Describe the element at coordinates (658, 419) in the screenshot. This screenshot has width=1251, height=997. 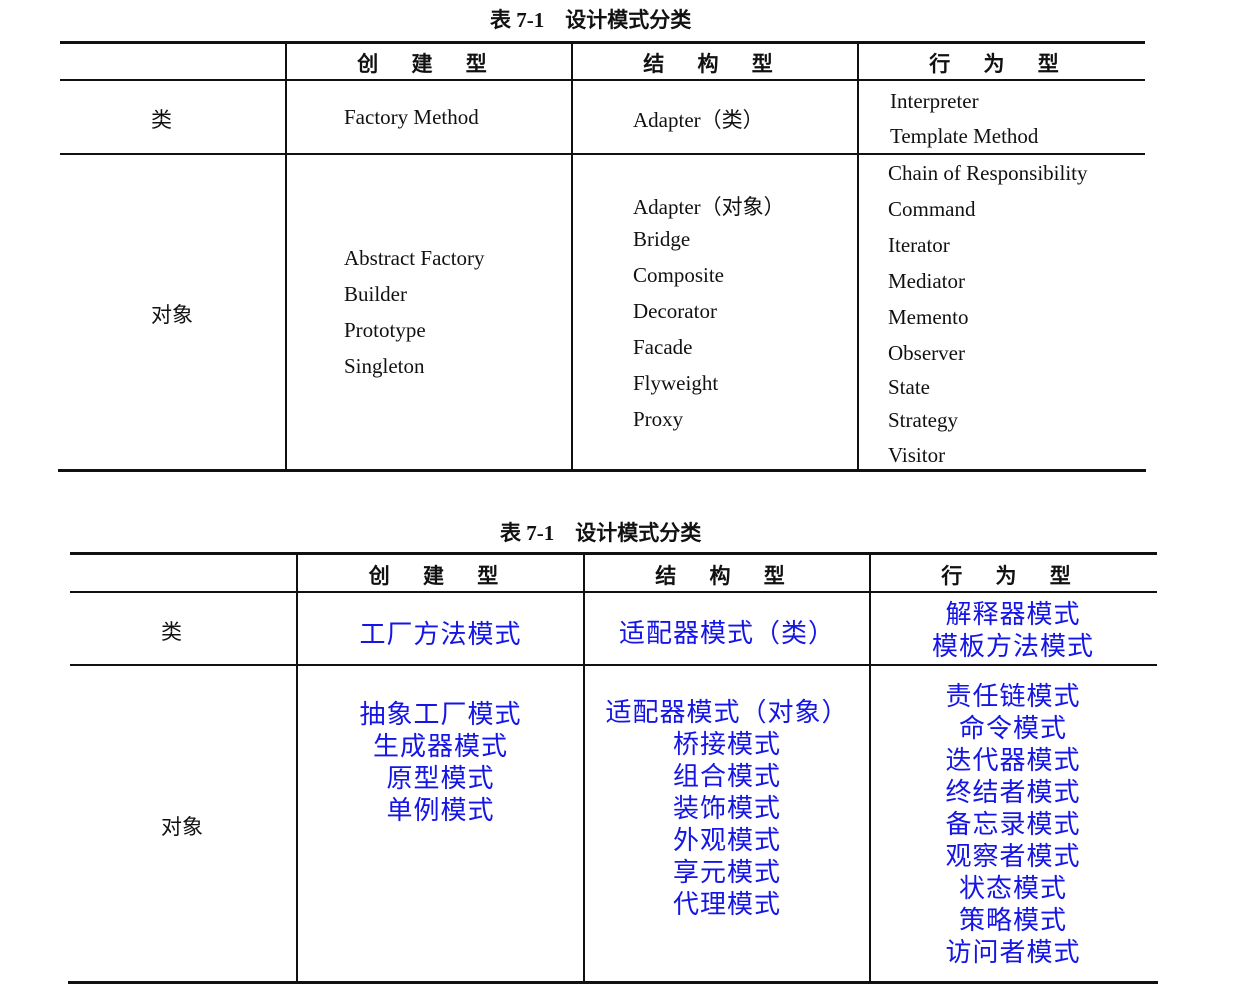
I see `pattern: Proxy` at that location.